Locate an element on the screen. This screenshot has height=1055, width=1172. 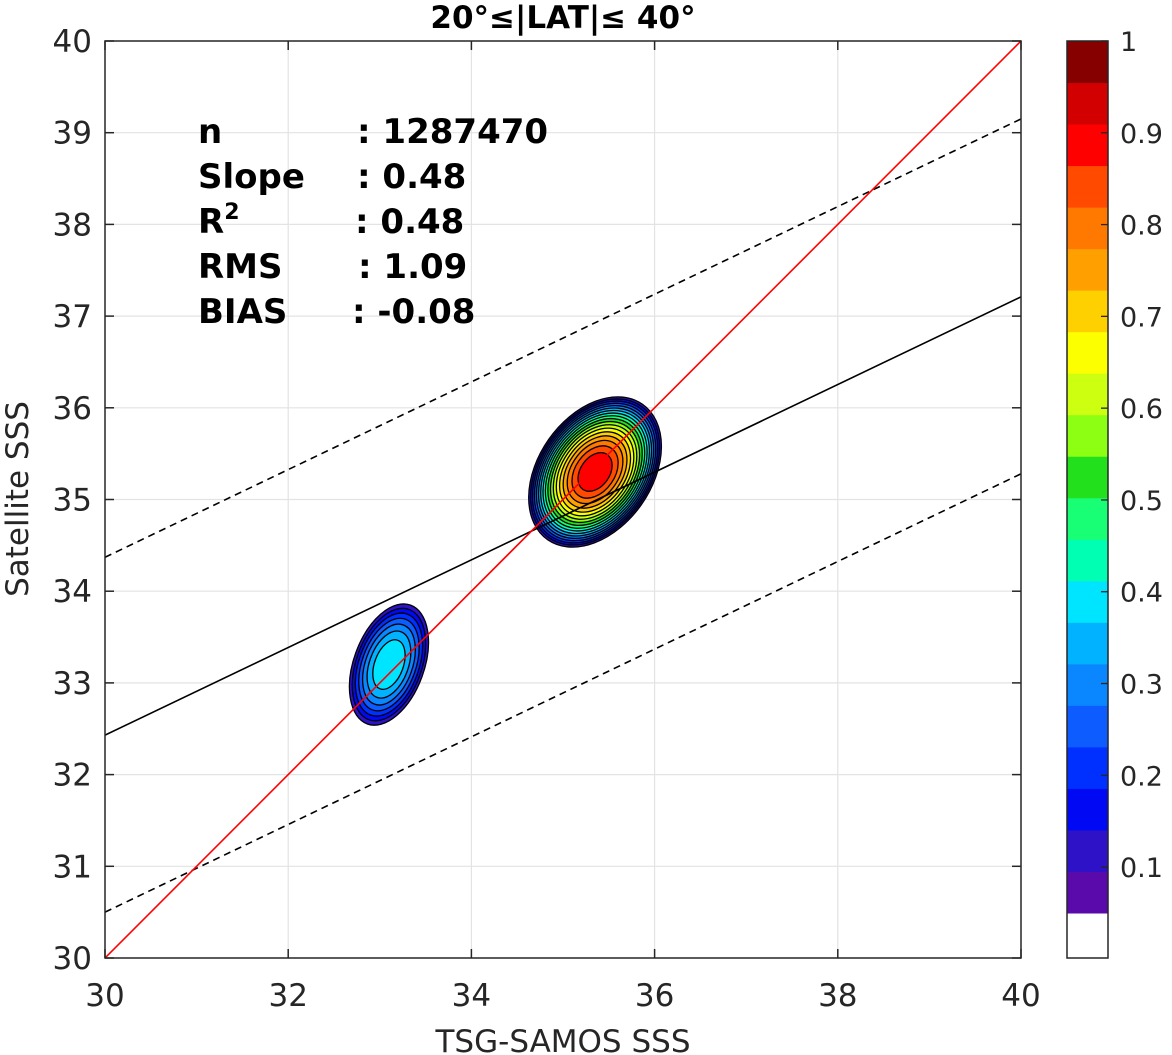
colorbar-tick-label: 0.1 is located at coordinates (1141, 868).